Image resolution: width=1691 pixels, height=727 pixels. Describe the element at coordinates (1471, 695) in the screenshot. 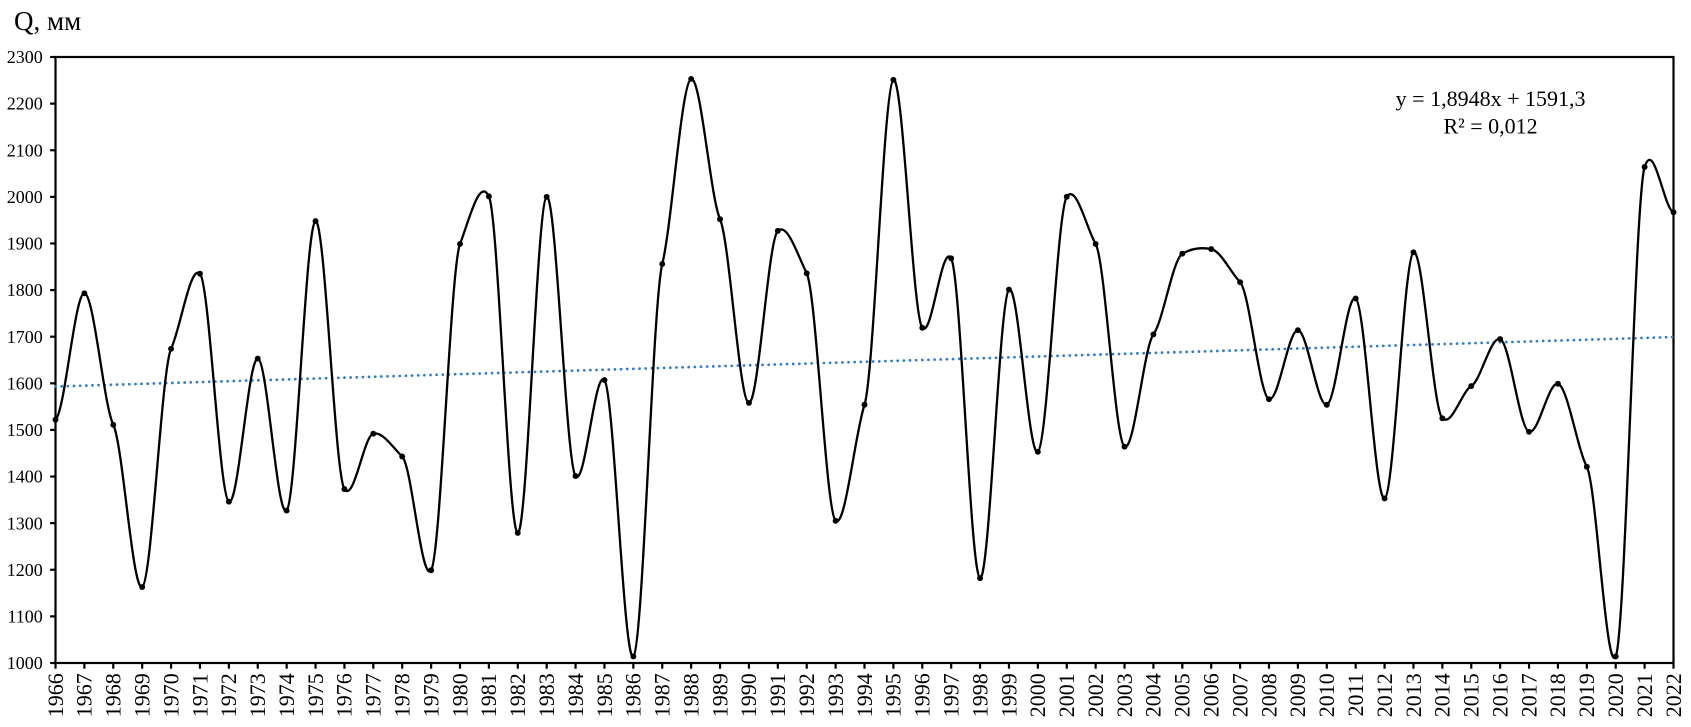

I see `svg-text: 2015` at that location.